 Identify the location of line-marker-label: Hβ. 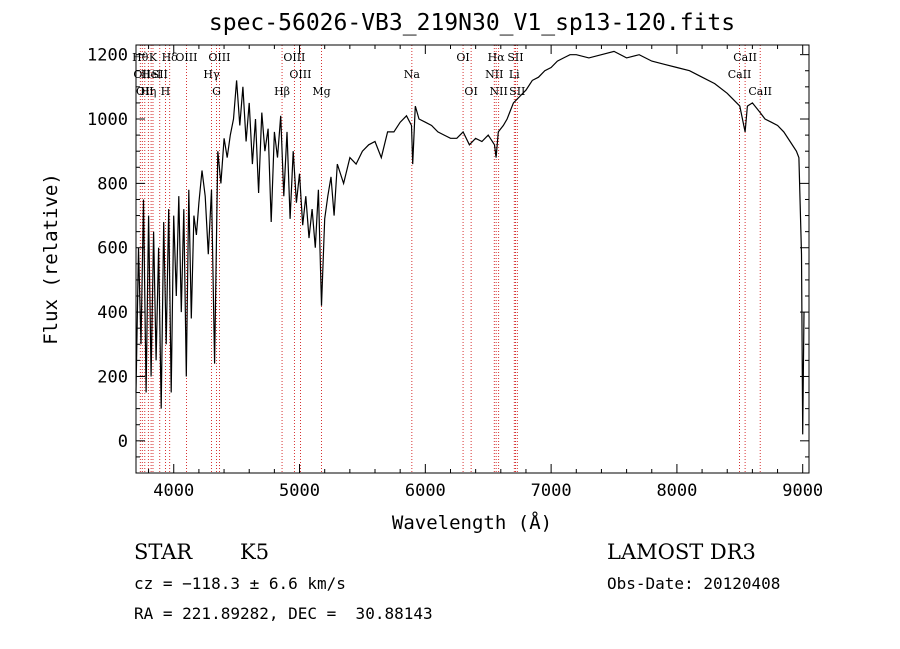
(282, 91).